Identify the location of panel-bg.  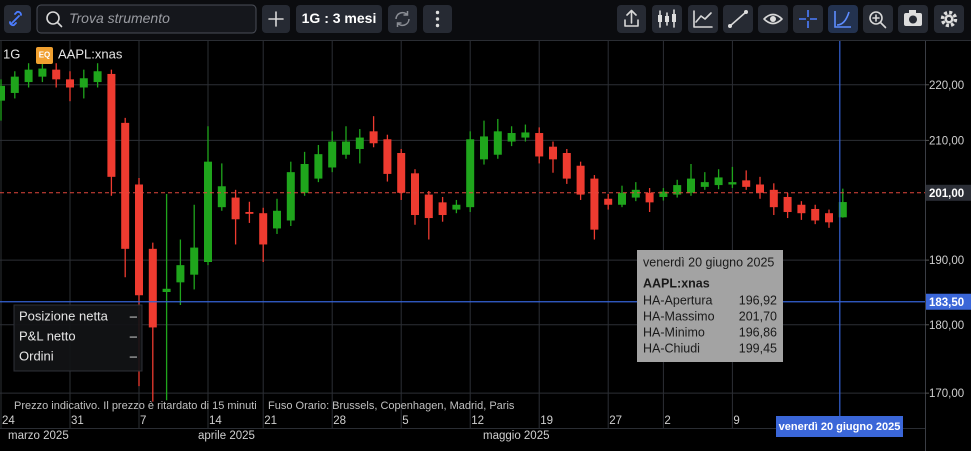
(78, 338).